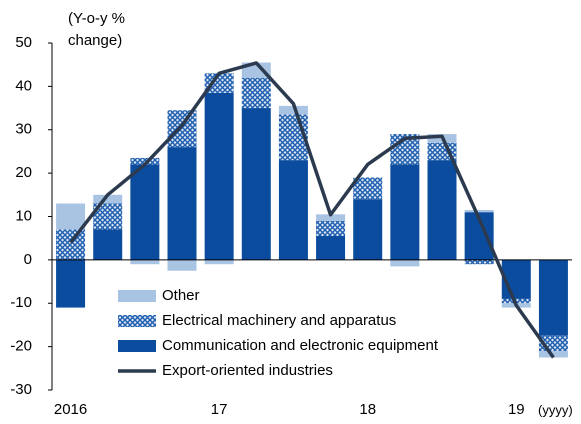  Describe the element at coordinates (23, 42) in the screenshot. I see `y-tick-label: 50` at that location.